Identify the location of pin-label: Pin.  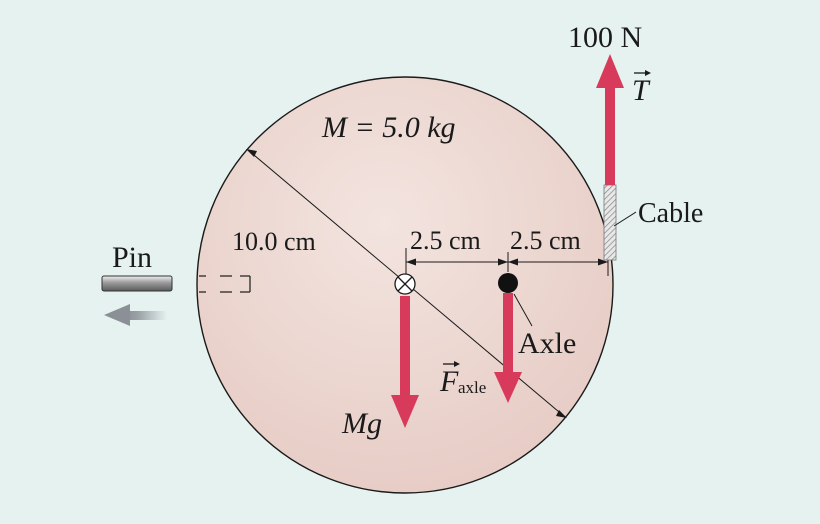
(132, 257).